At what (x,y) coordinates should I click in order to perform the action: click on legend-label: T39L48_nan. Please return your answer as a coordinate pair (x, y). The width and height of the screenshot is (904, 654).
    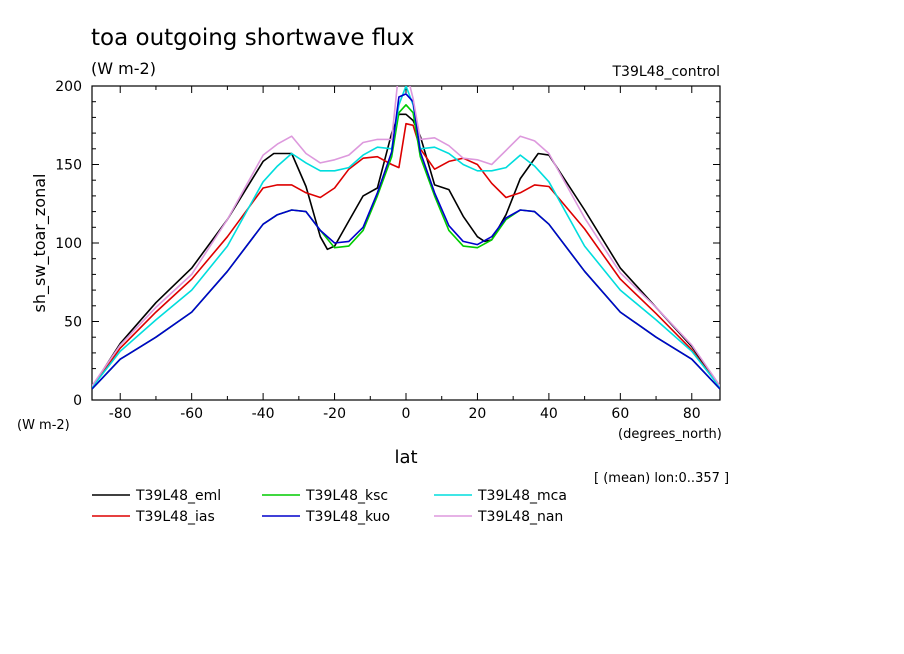
    Looking at the image, I should click on (520, 517).